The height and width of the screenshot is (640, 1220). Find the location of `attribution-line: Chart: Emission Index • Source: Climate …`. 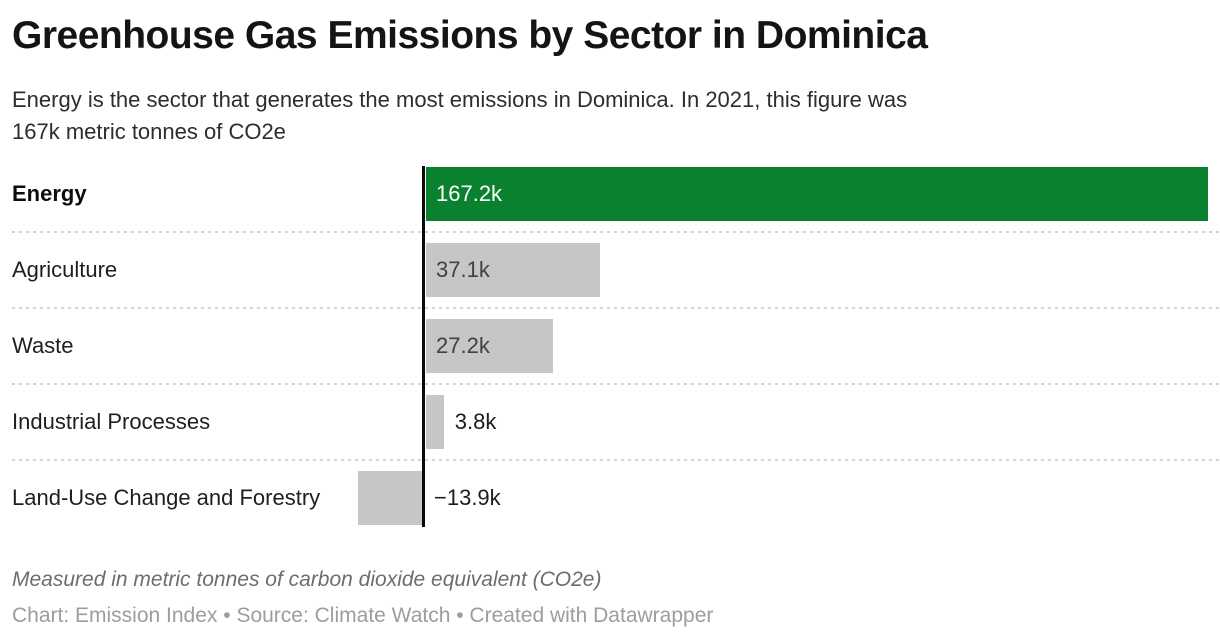

attribution-line: Chart: Emission Index • Source: Climate … is located at coordinates (363, 615).